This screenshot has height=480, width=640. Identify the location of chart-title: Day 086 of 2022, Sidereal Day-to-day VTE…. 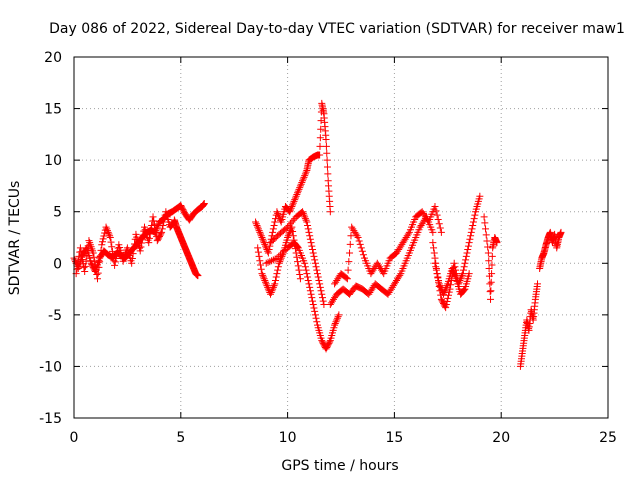
(337, 29).